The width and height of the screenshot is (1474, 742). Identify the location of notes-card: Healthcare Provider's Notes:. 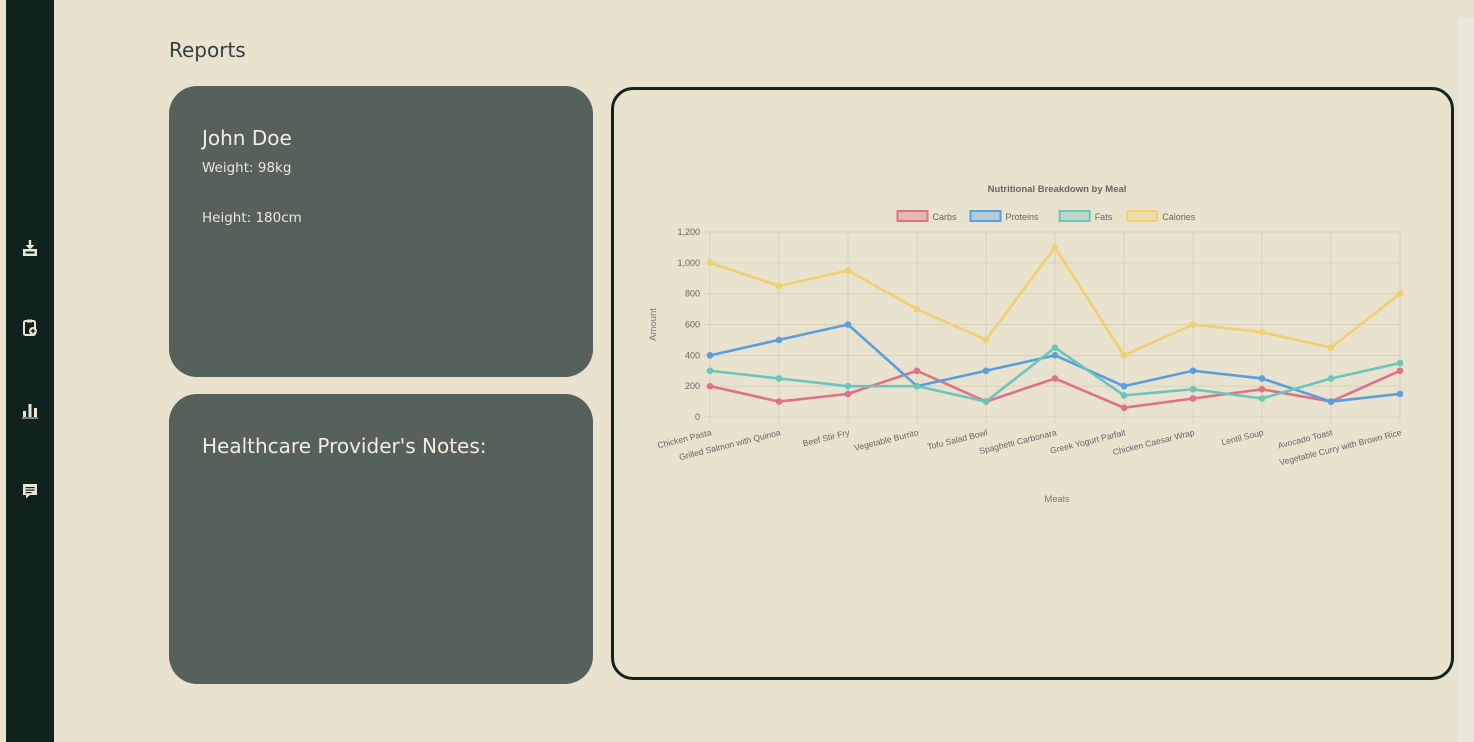
(381, 539).